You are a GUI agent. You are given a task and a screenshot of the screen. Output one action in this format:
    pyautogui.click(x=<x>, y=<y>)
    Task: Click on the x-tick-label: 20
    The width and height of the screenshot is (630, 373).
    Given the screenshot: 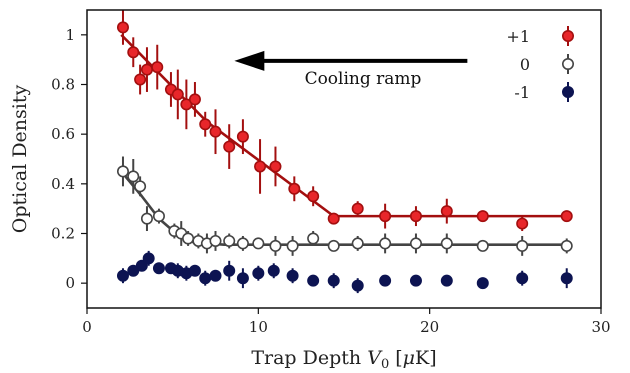 What is the action you would take?
    pyautogui.click(x=429, y=327)
    